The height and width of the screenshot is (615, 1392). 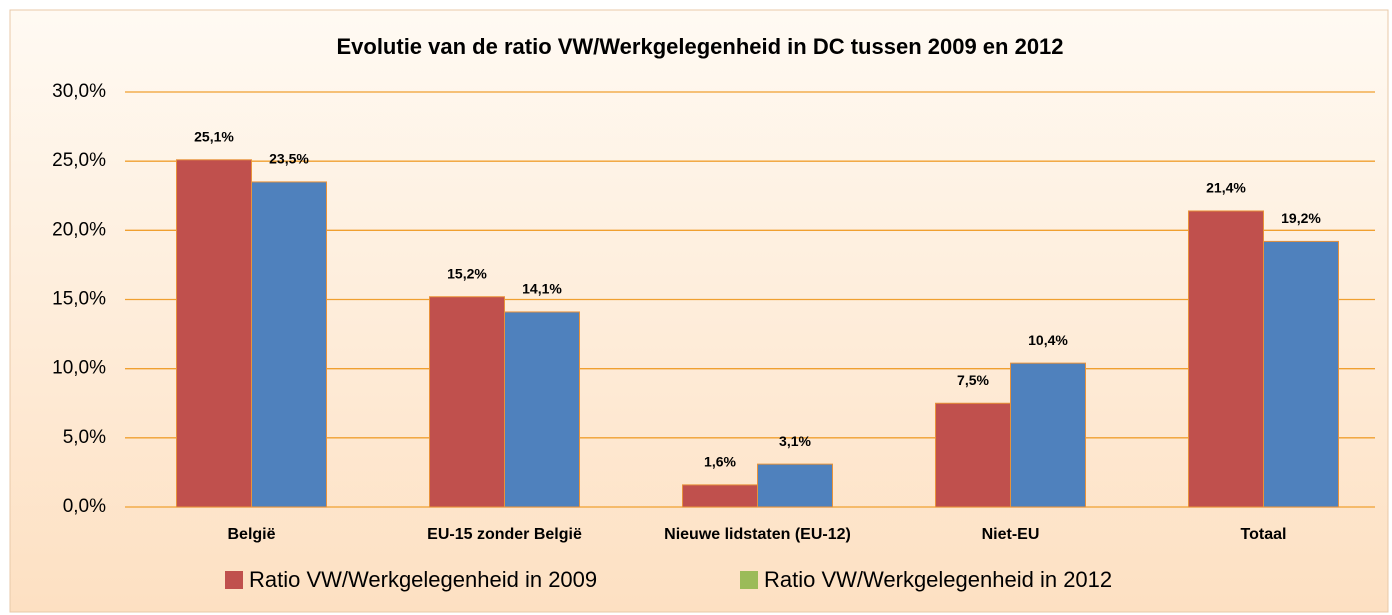 I want to click on value-label: 3,1%, so click(x=795, y=441).